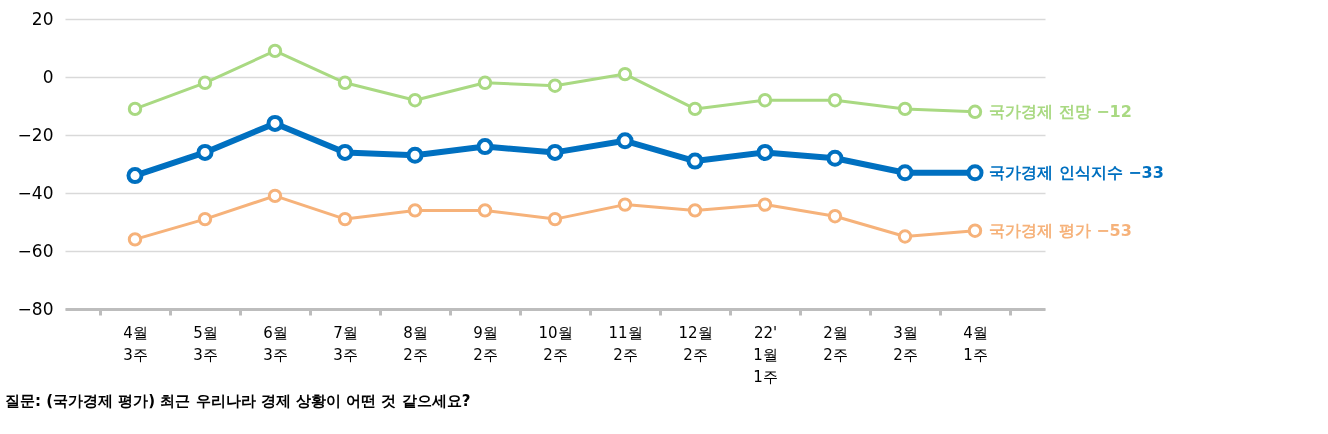  I want to click on x-tick-label: 7월 3주, so click(345, 343).